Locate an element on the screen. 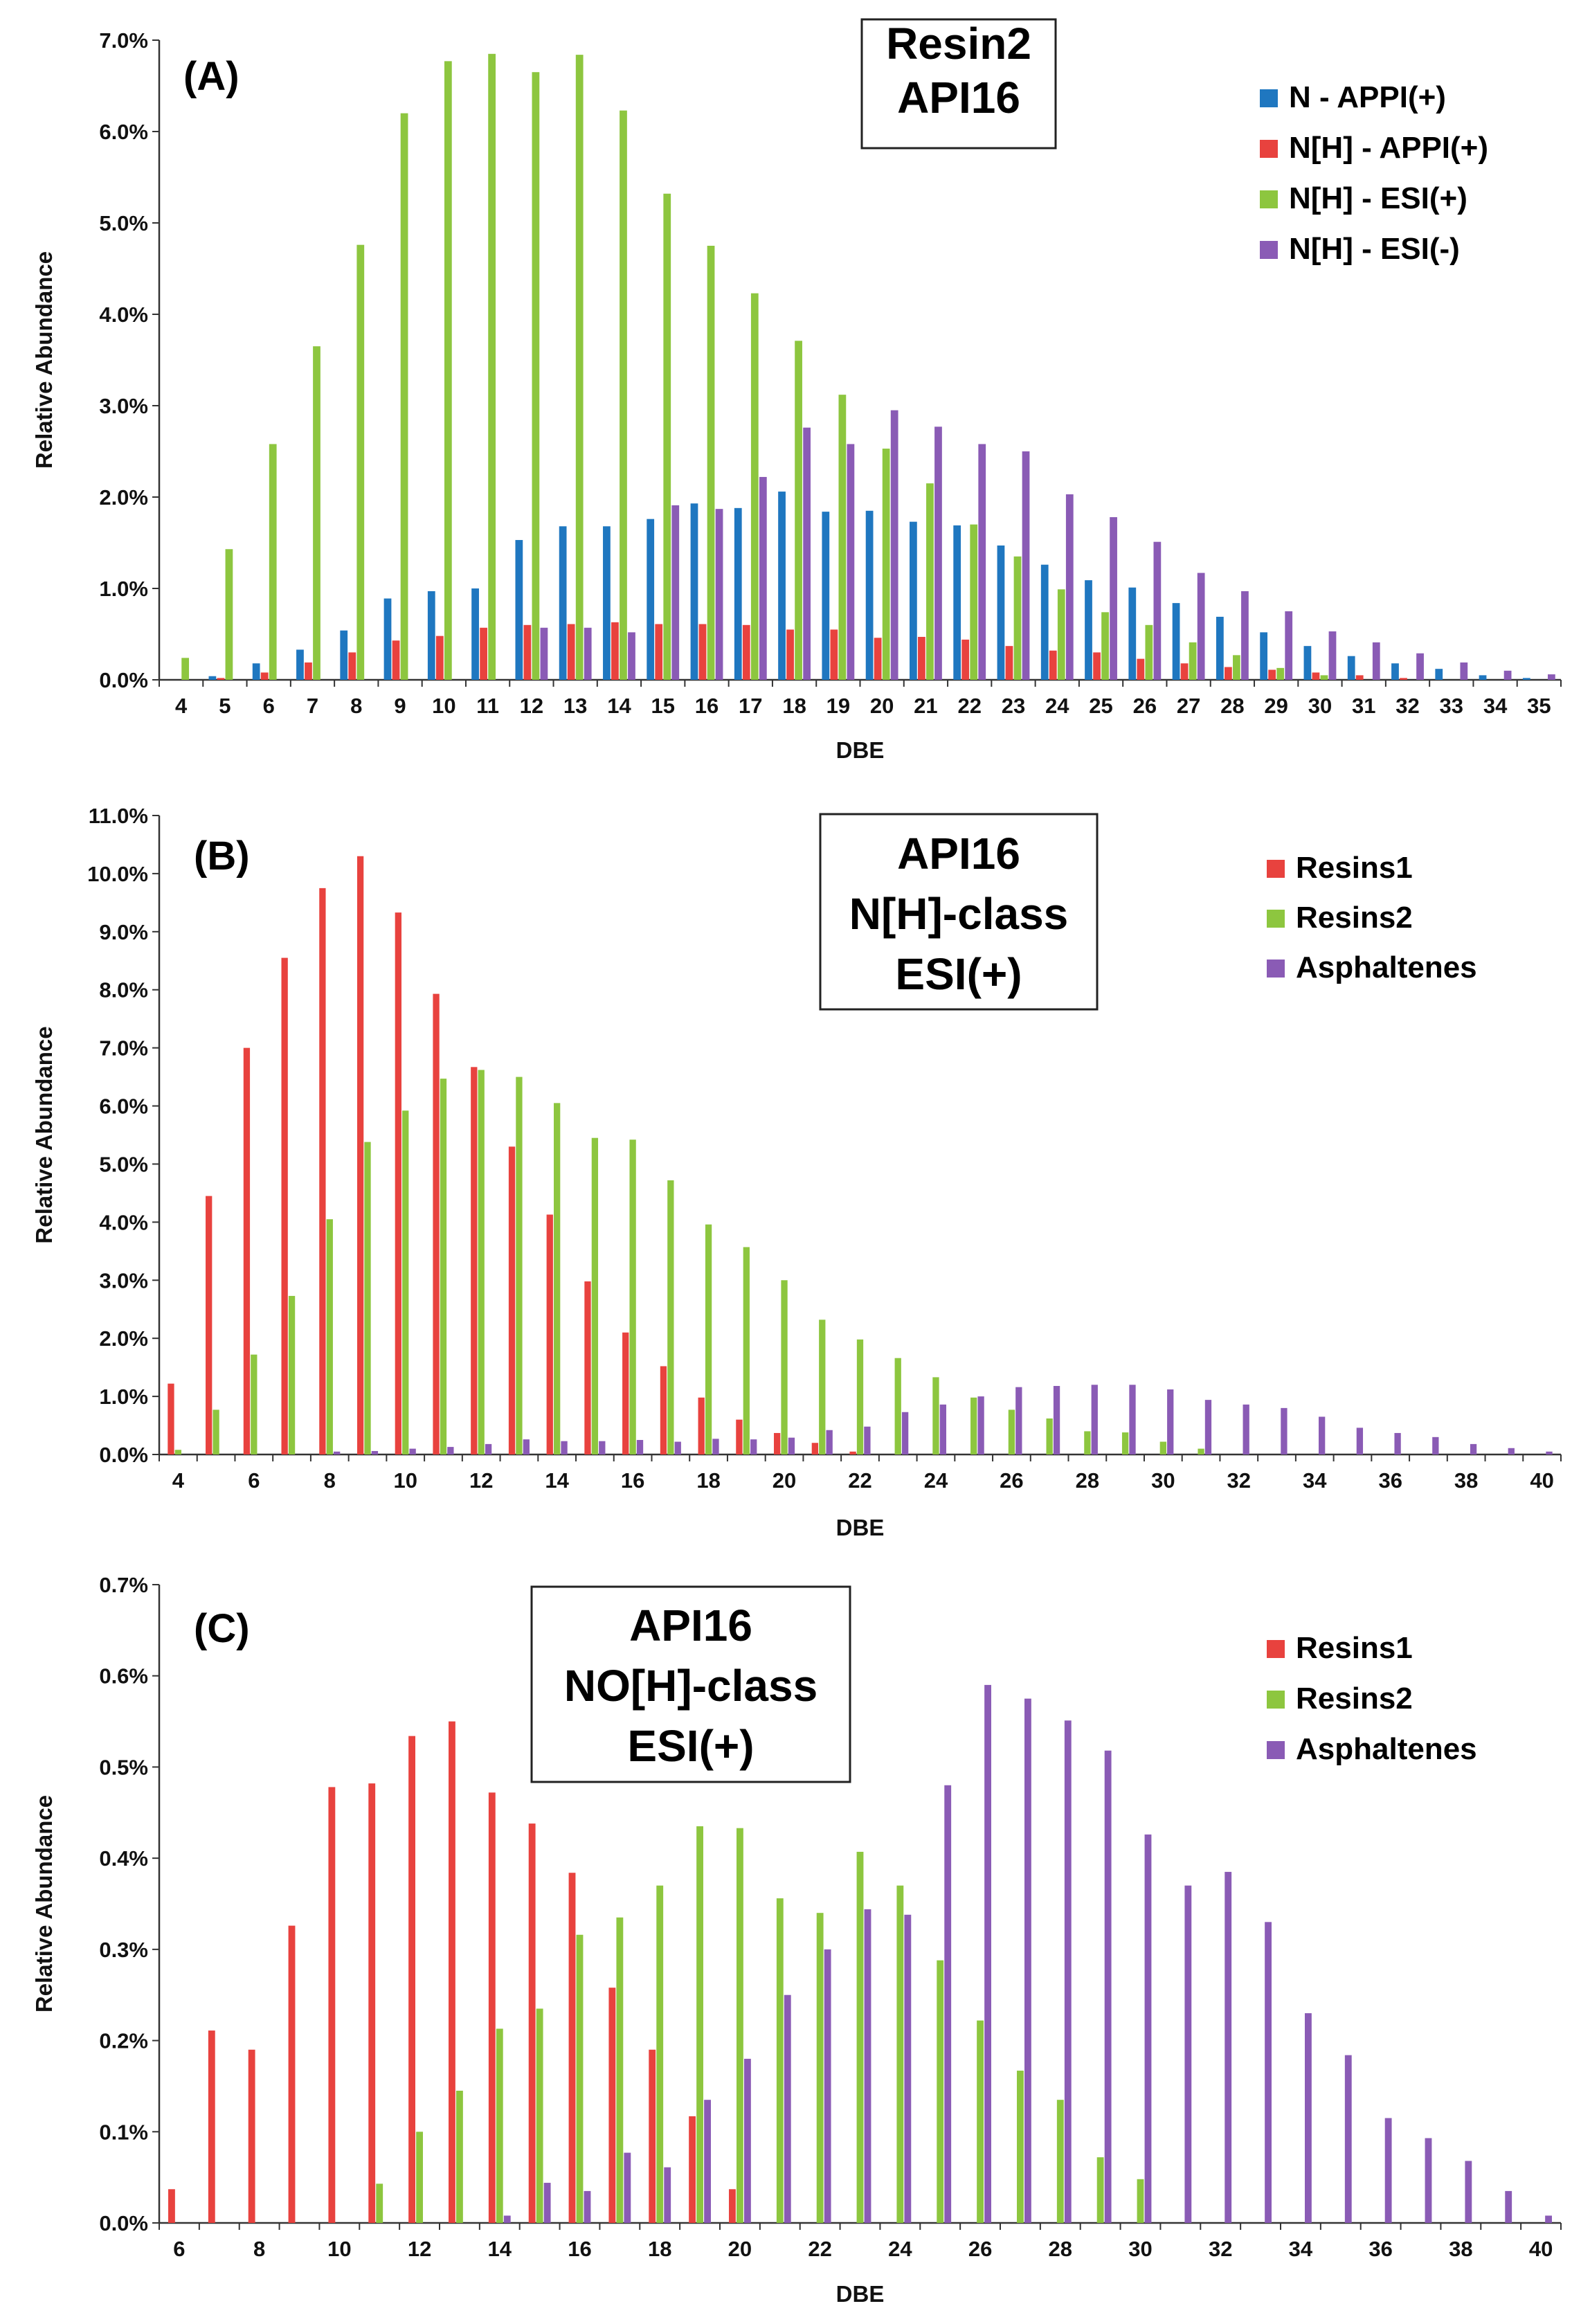  y-tick-label: 4.0% is located at coordinates (123, 315).